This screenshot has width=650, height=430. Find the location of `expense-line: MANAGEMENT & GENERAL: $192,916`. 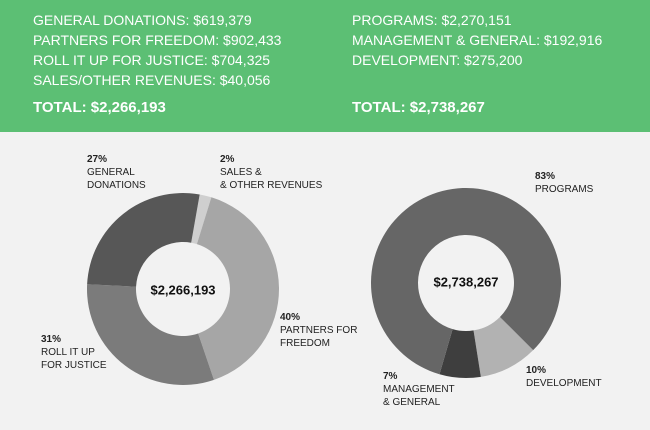

expense-line: MANAGEMENT & GENERAL: $192,916 is located at coordinates (477, 40).